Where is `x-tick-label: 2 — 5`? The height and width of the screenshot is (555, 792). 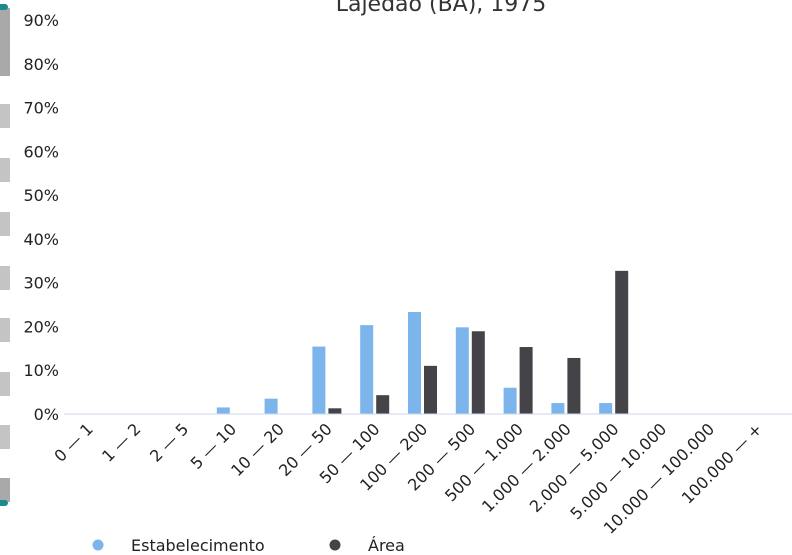
x-tick-label: 2 — 5 is located at coordinates (169, 442).